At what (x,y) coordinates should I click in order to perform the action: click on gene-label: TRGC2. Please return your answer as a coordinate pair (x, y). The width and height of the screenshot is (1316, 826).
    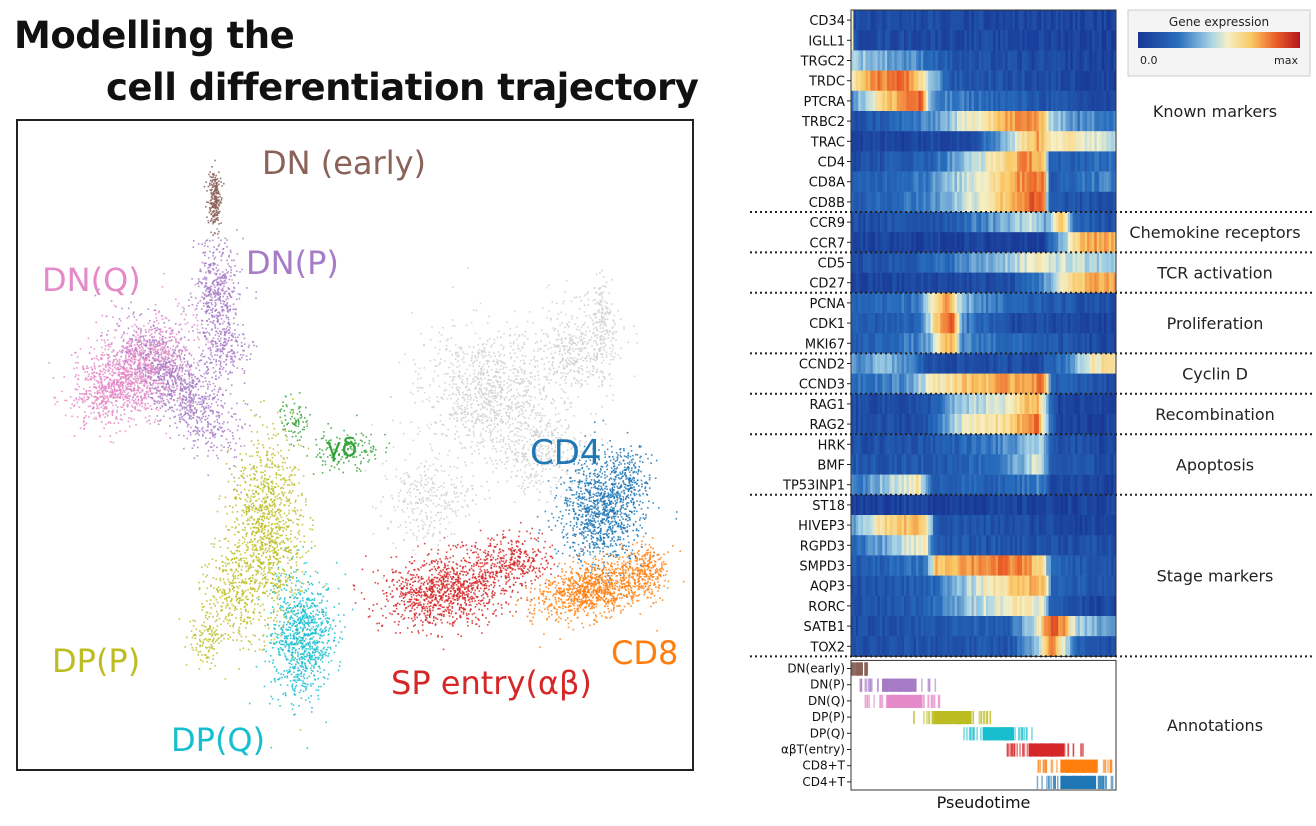
    Looking at the image, I should click on (822, 62).